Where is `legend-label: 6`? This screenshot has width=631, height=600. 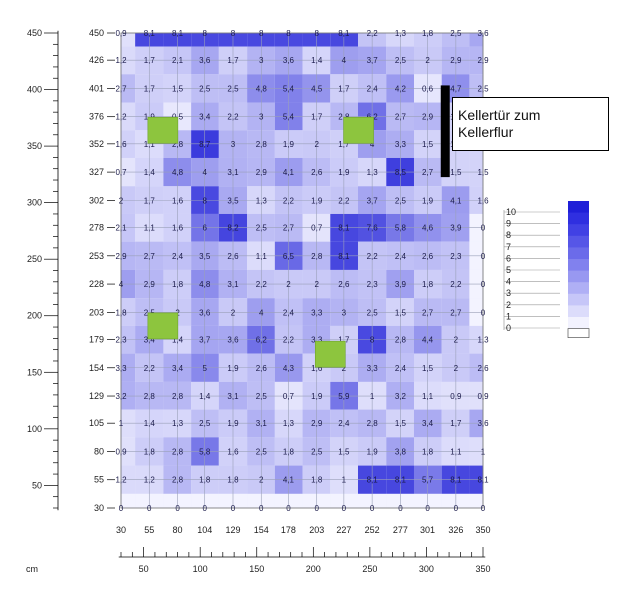
legend-label: 6 is located at coordinates (508, 258).